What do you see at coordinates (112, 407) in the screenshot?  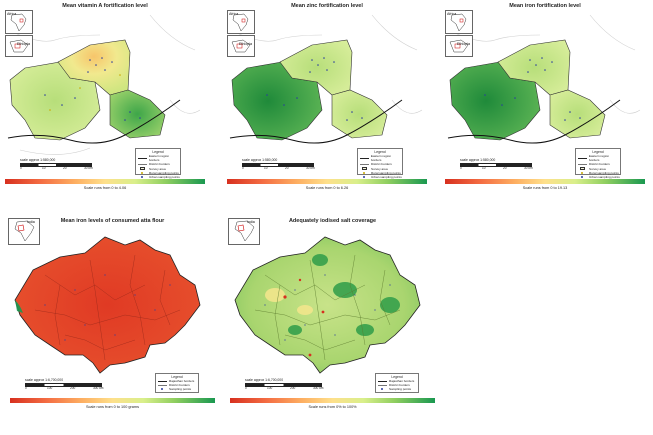 I see `color-scale-caption: Scale runs from 0 to 100 grams` at bounding box center [112, 407].